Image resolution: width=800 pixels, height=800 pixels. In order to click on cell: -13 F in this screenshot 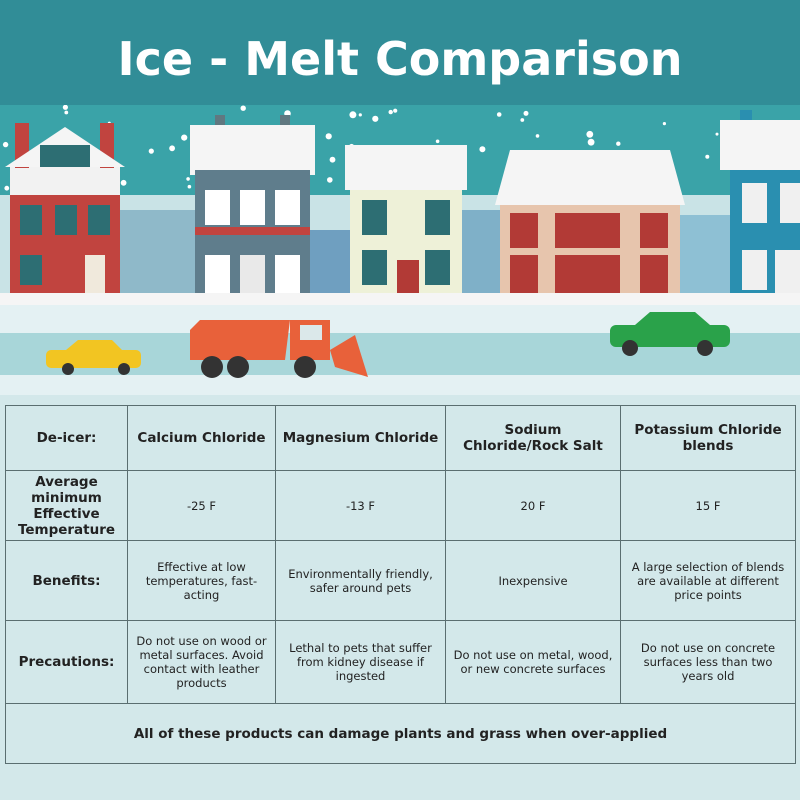, I will do `click(360, 505)`.